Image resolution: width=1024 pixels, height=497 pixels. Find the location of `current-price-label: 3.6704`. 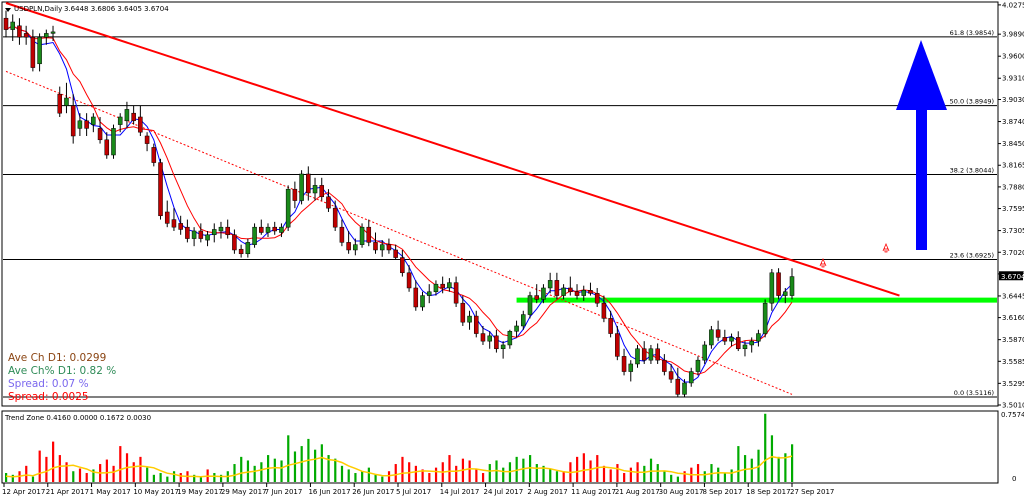

current-price-label: 3.6704 is located at coordinates (1012, 277).